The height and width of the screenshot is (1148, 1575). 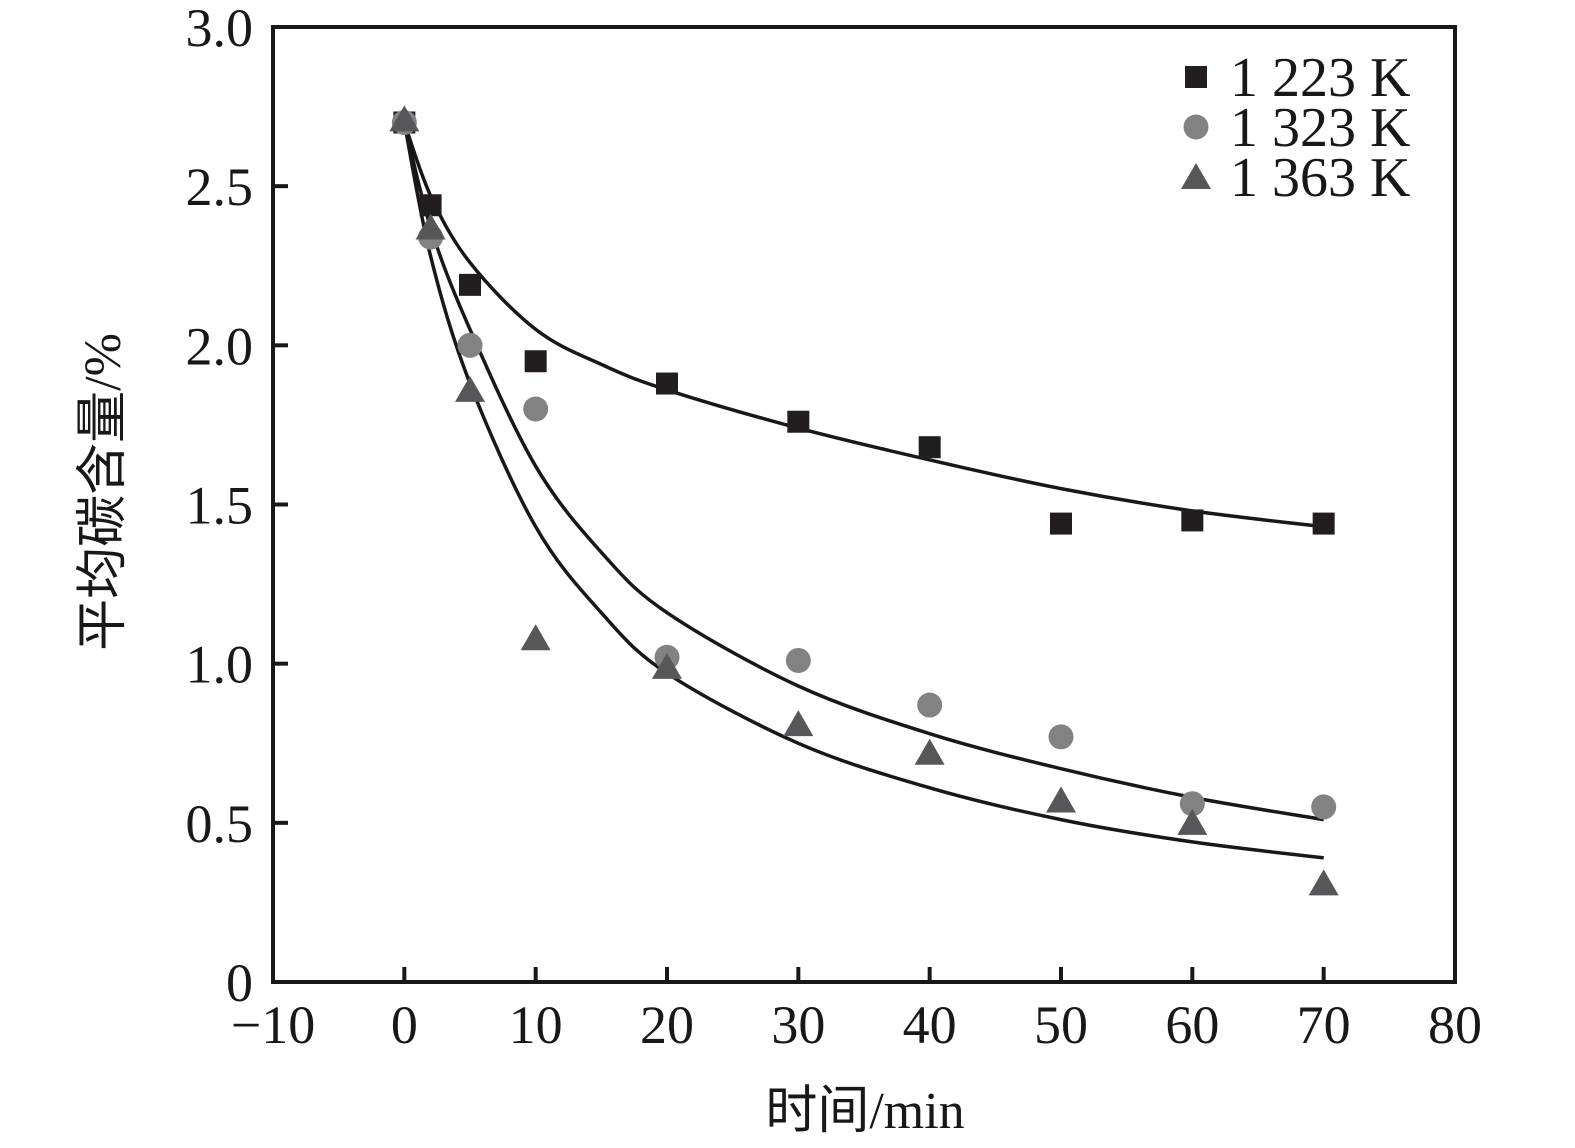 What do you see at coordinates (864, 1111) in the screenshot?
I see `x-axis-title: 时间/min` at bounding box center [864, 1111].